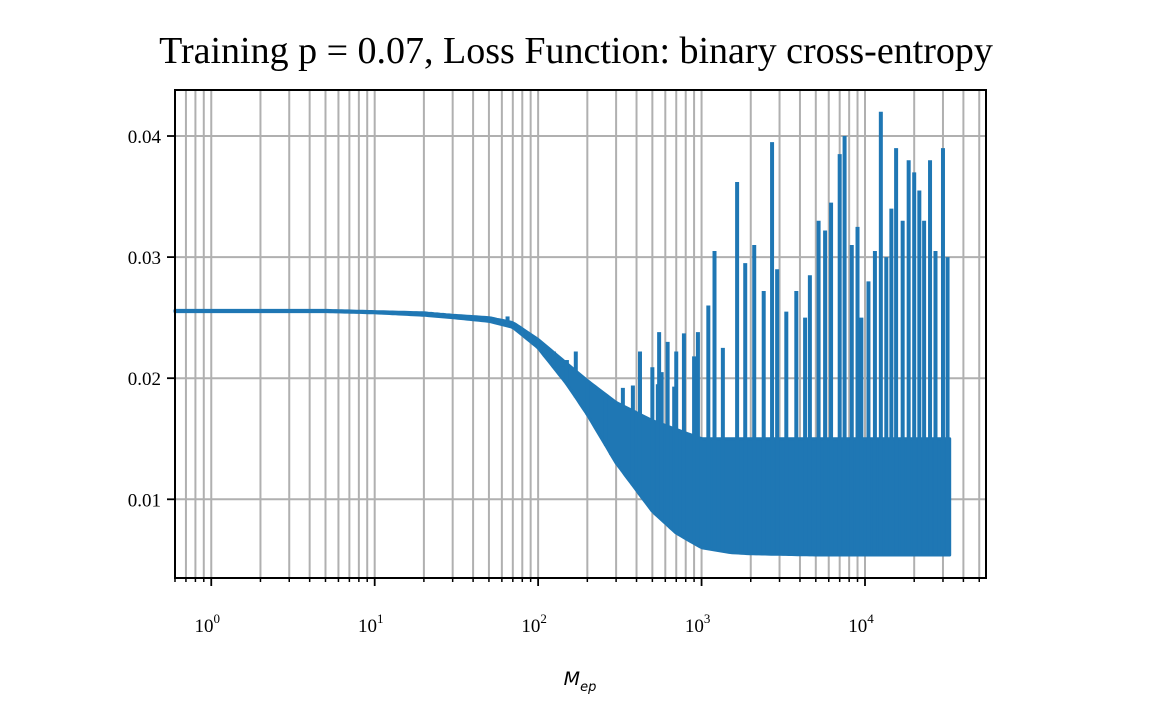  Describe the element at coordinates (217, 618) in the screenshot. I see `x-tick-label-exponent: 0` at that location.